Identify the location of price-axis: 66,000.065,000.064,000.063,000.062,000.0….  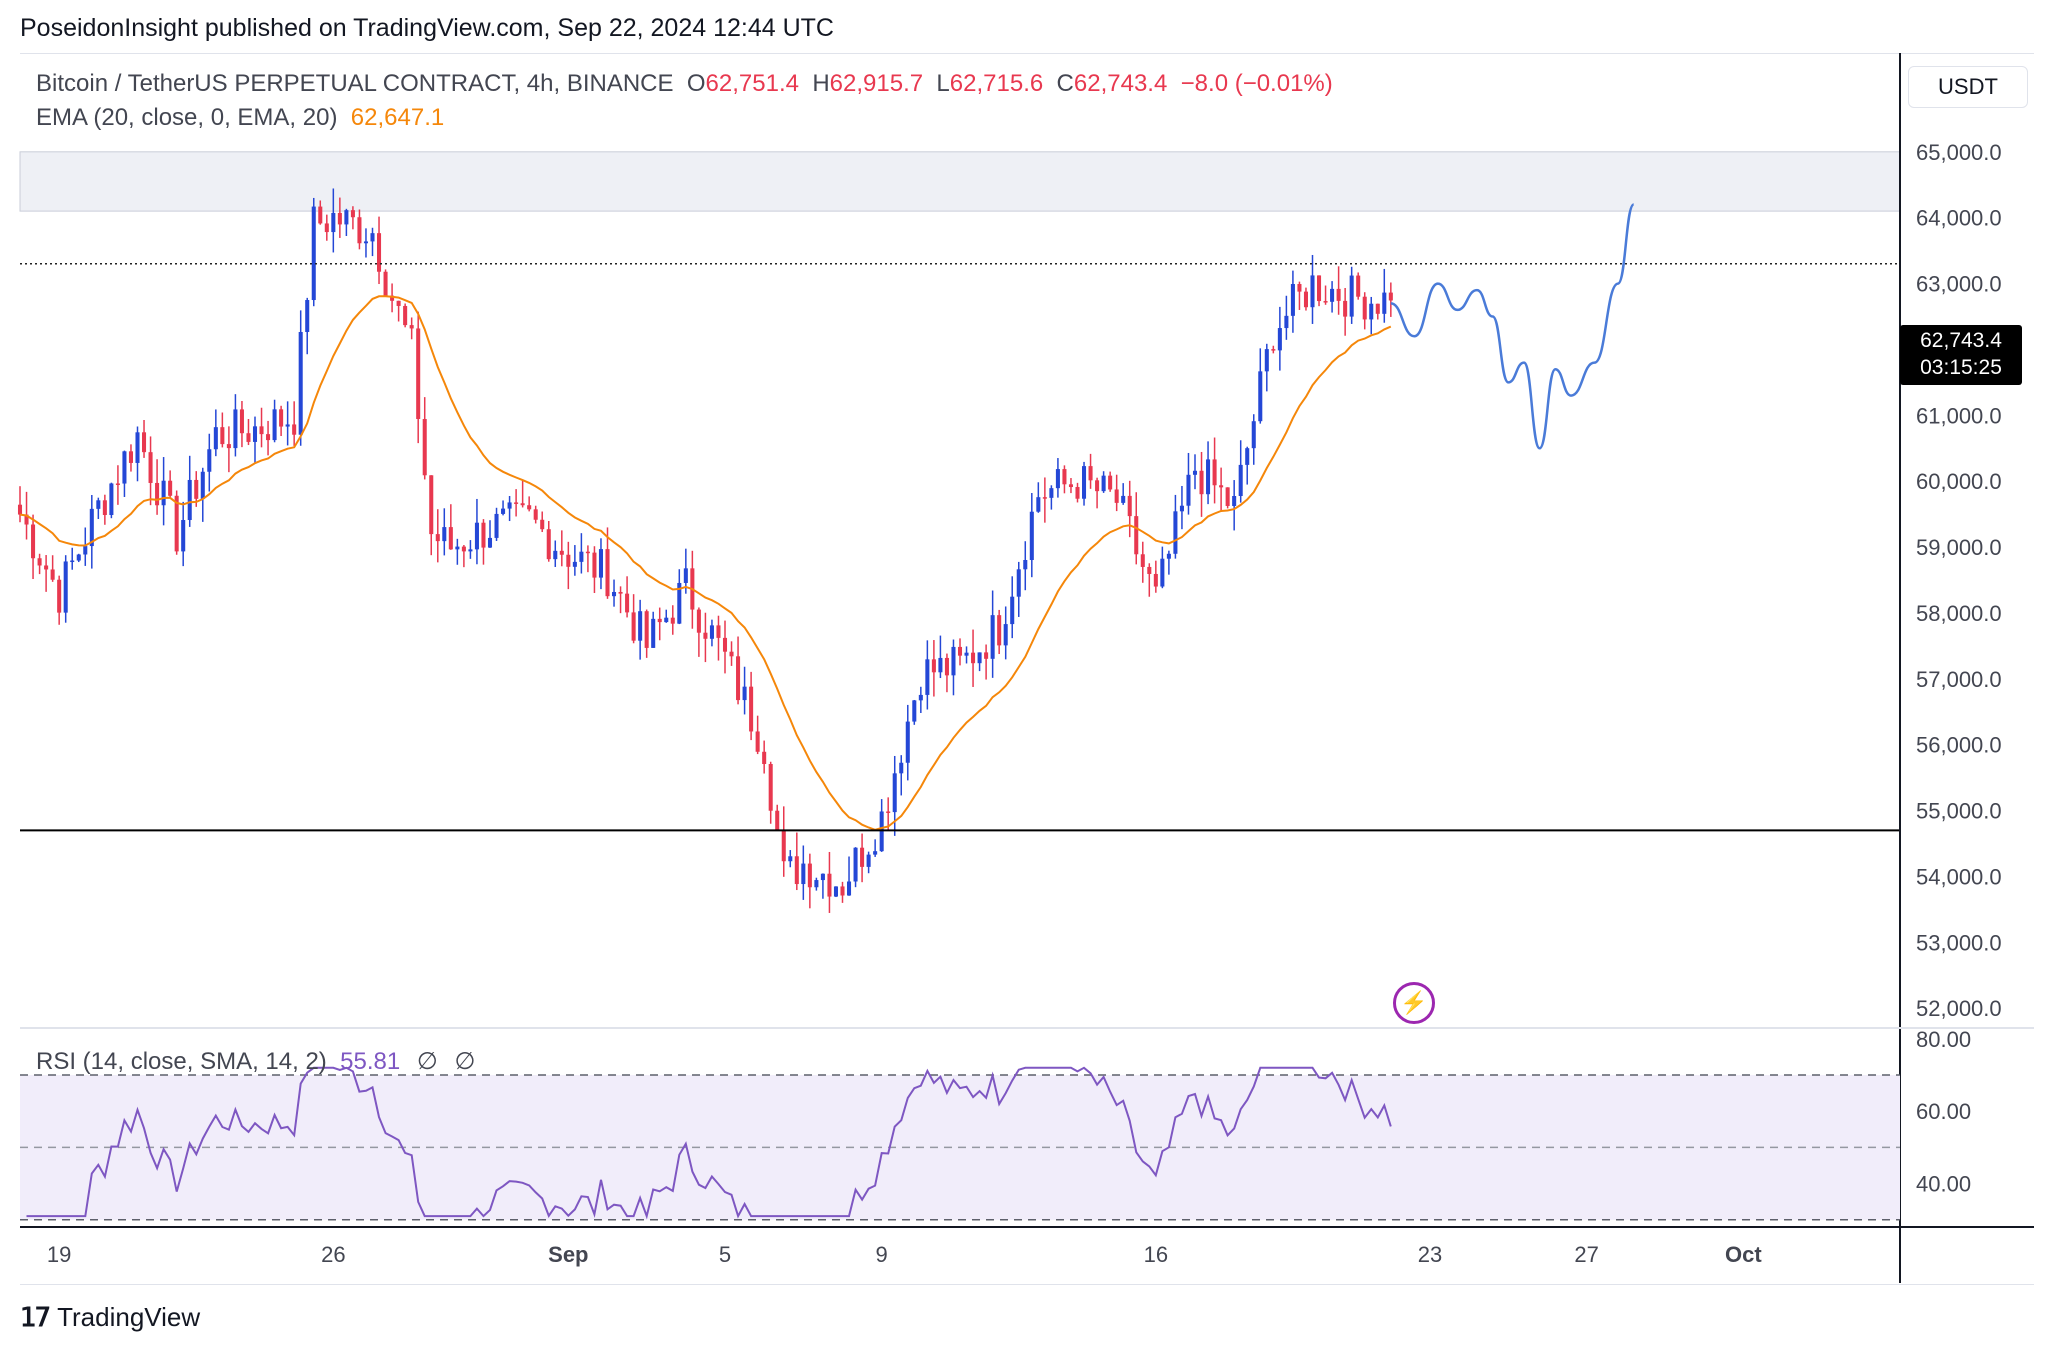
(1959, 547).